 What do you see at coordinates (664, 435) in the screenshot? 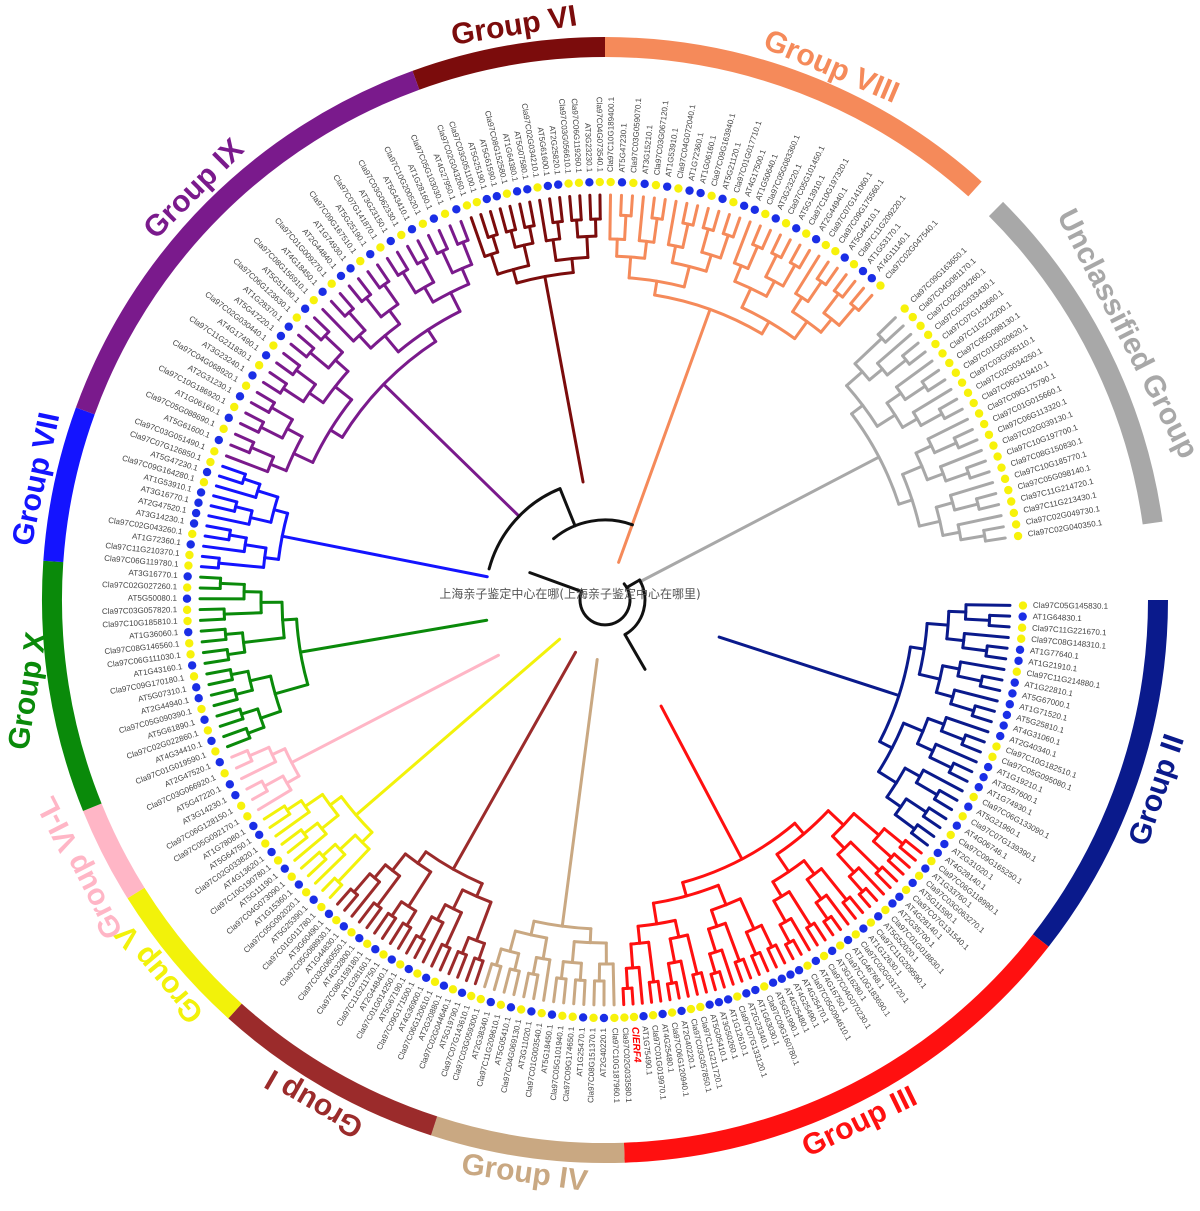
I see `clade-stem-VIII` at bounding box center [664, 435].